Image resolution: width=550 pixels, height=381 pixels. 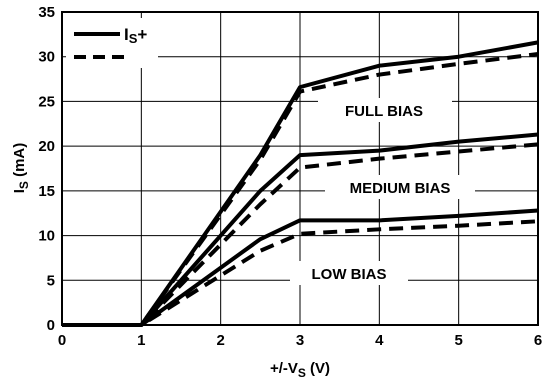 I want to click on x-tick-label: 0, so click(x=62, y=340).